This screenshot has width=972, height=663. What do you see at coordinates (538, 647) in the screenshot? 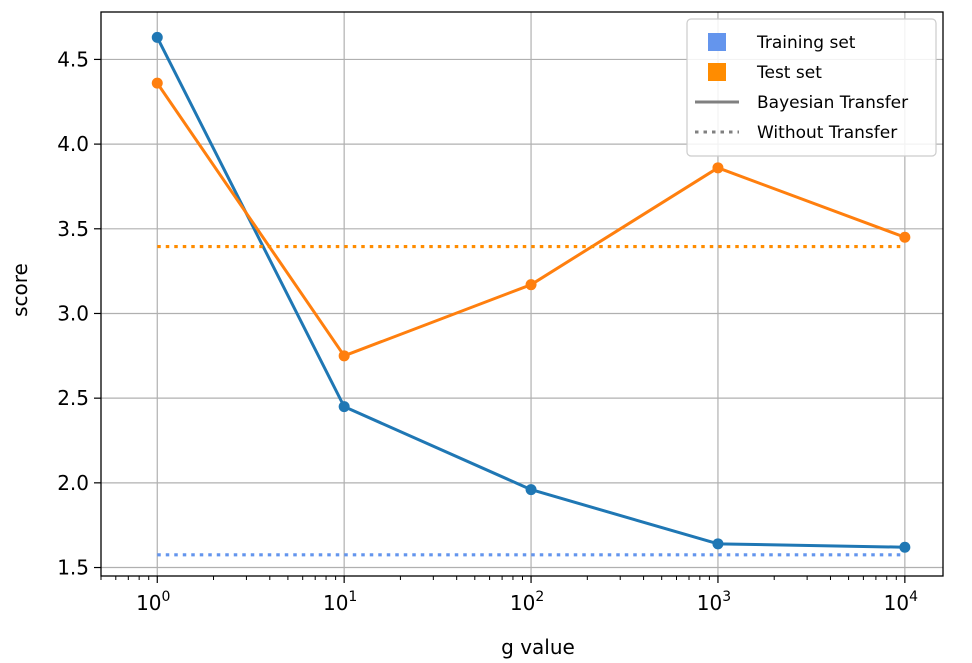
I see `x-axis-label: g value` at bounding box center [538, 647].